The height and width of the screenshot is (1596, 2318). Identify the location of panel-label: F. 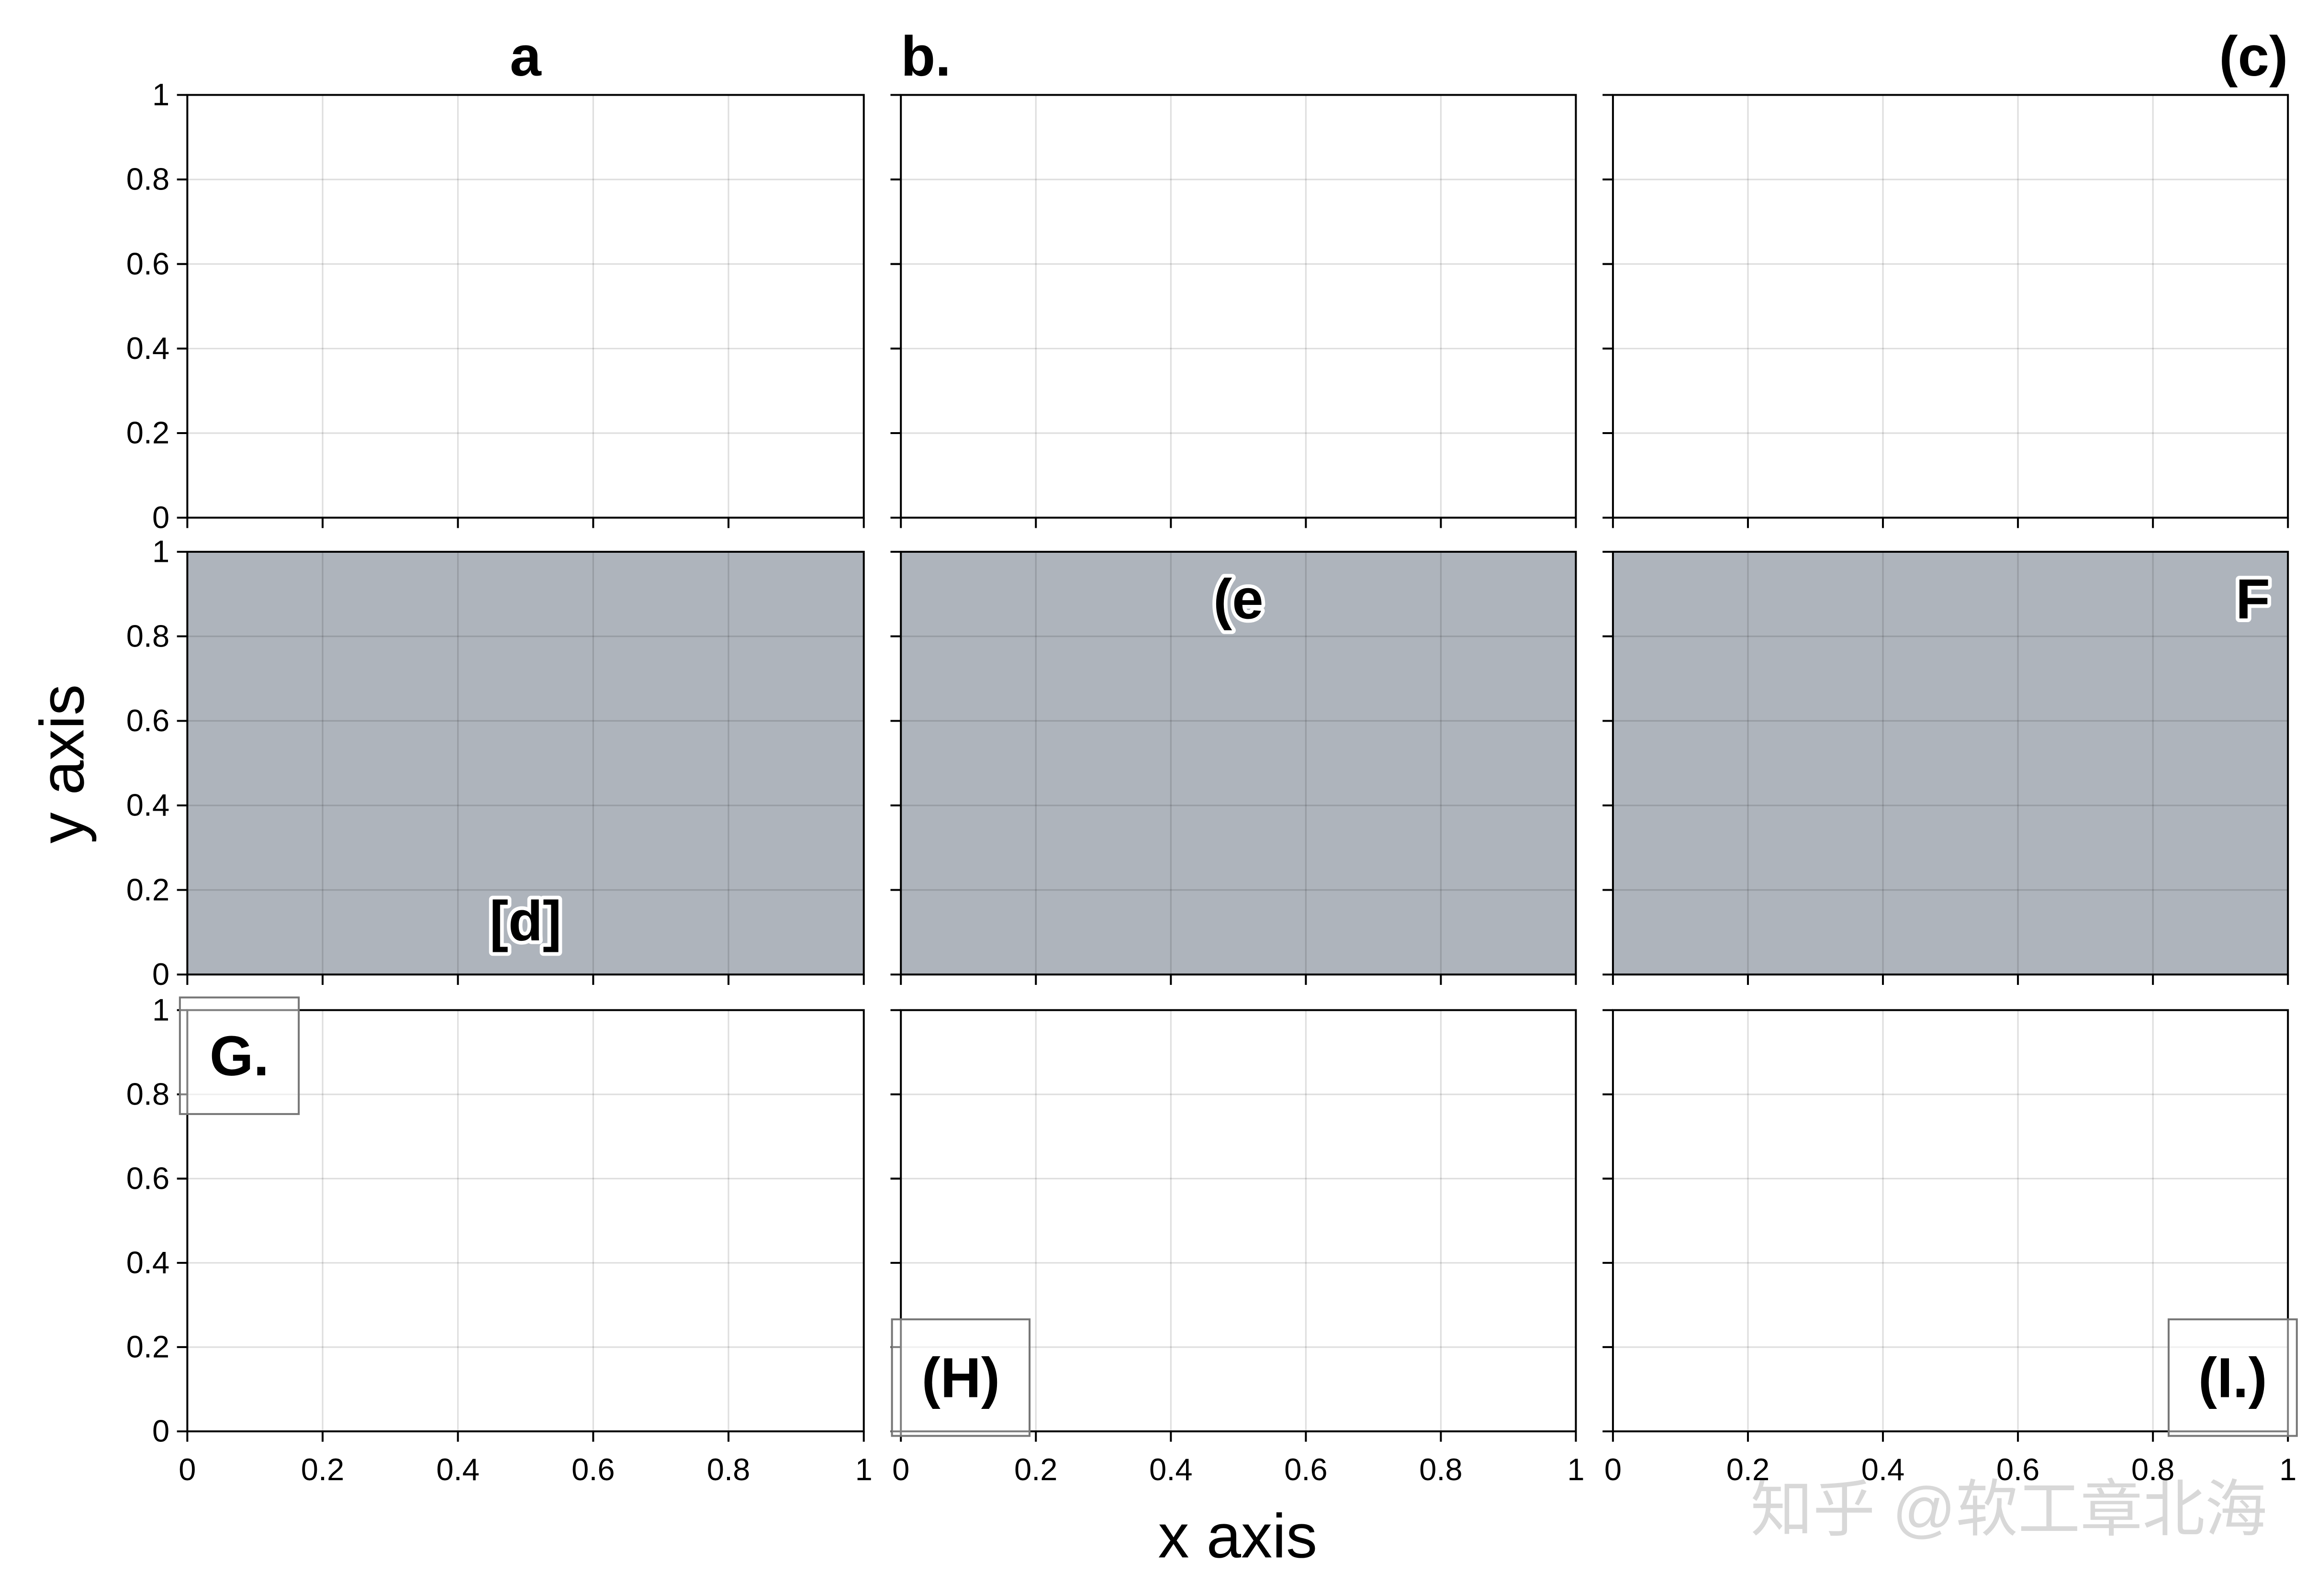
(2253, 598).